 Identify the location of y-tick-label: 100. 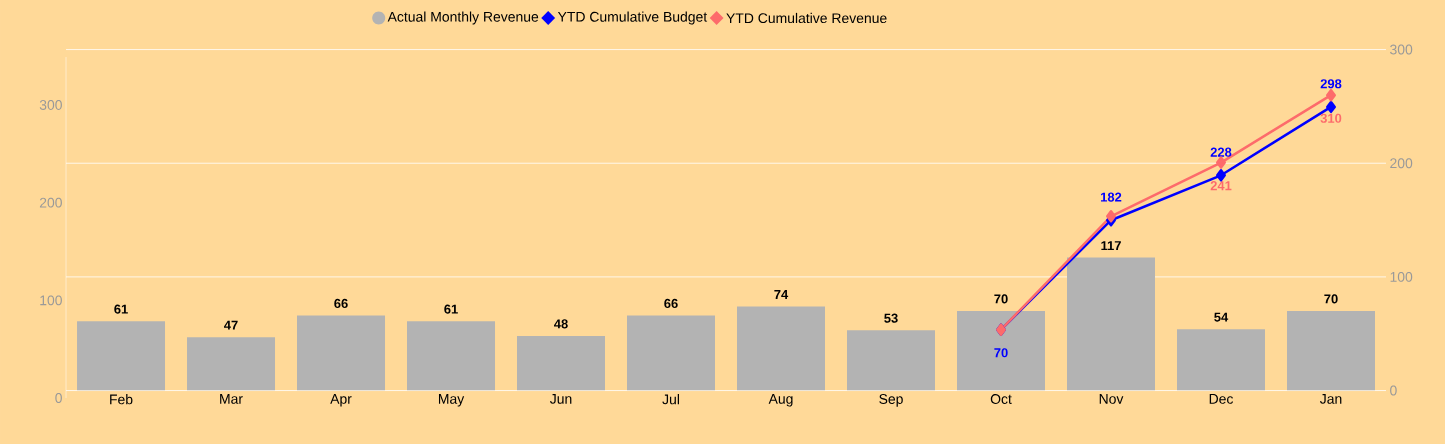
(51, 300).